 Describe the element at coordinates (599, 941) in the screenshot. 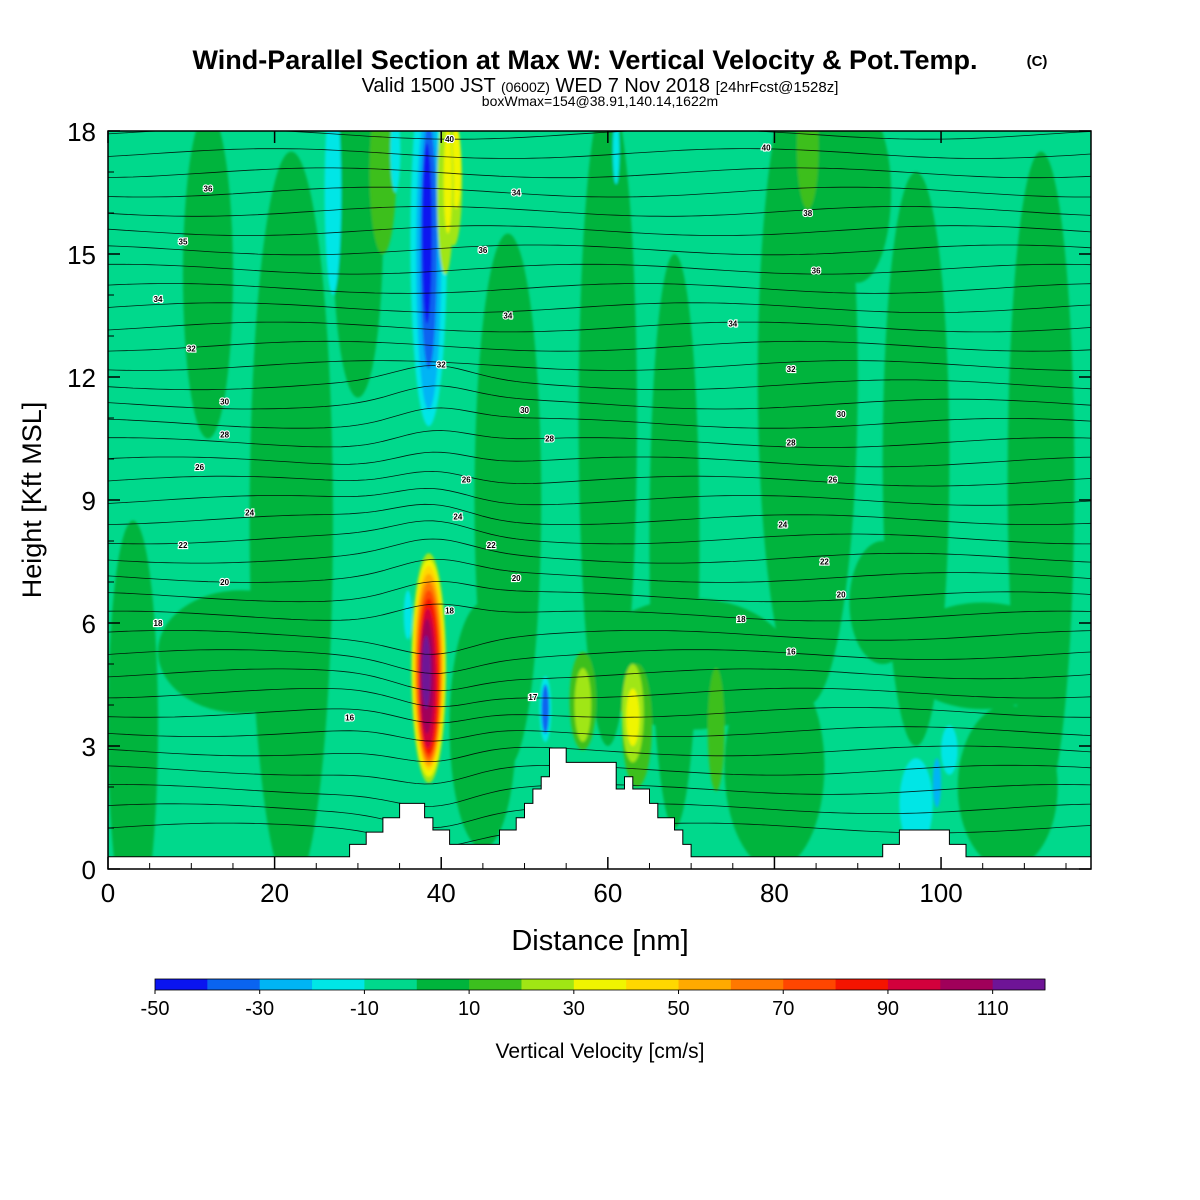

I see `x-axis-label: Distance [nm]` at that location.